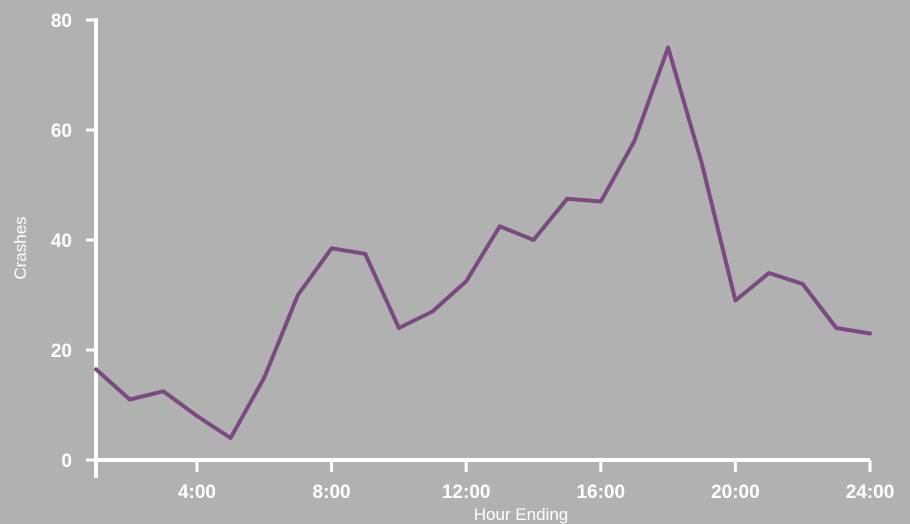 The width and height of the screenshot is (910, 524). I want to click on y-tick-label: 40, so click(61, 241).